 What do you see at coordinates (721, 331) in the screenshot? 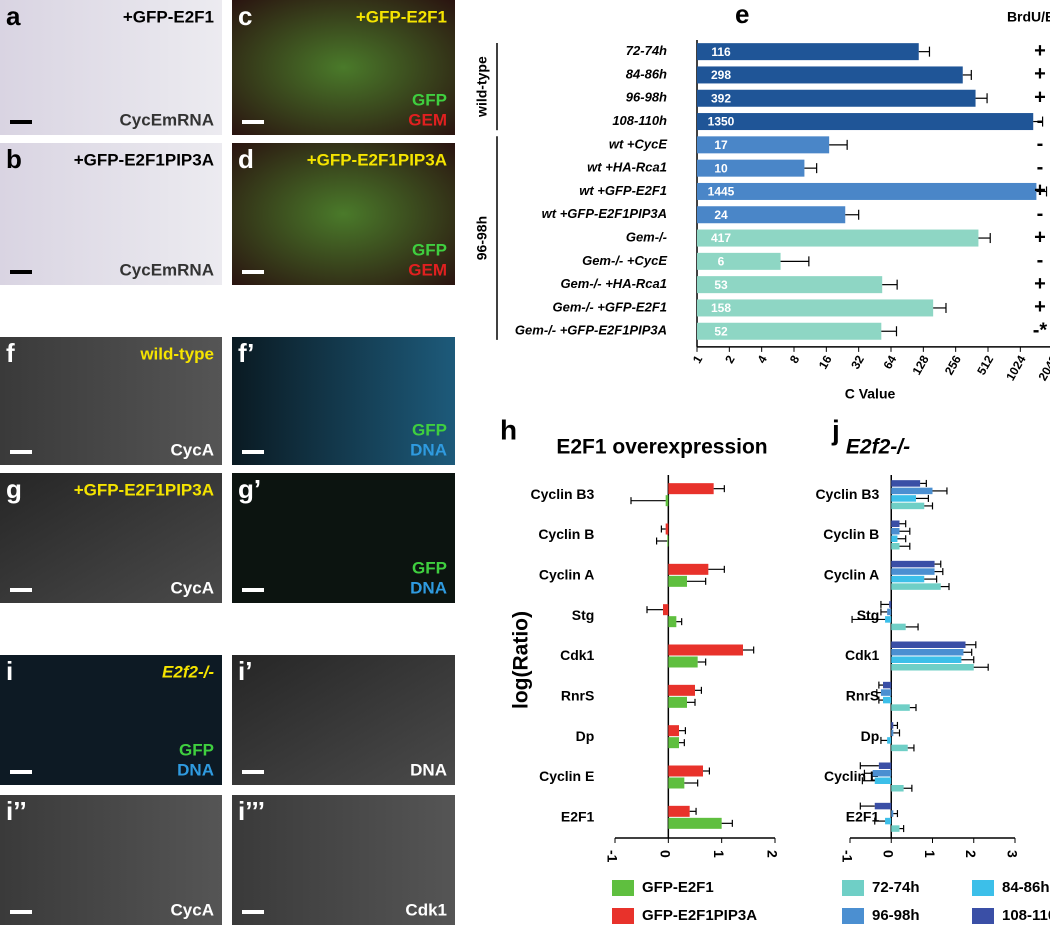
I see `value-label: 52` at bounding box center [721, 331].